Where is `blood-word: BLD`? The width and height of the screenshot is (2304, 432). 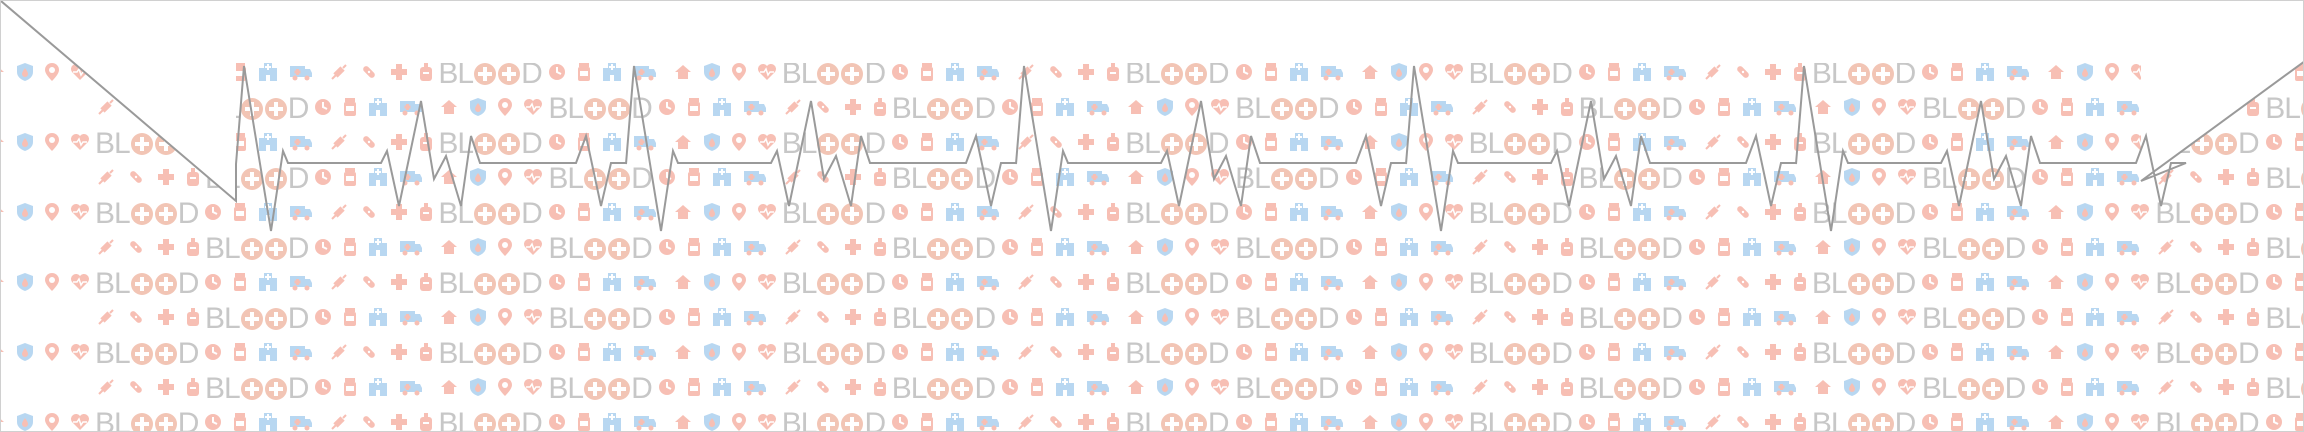 blood-word: BLD is located at coordinates (2284, 319).